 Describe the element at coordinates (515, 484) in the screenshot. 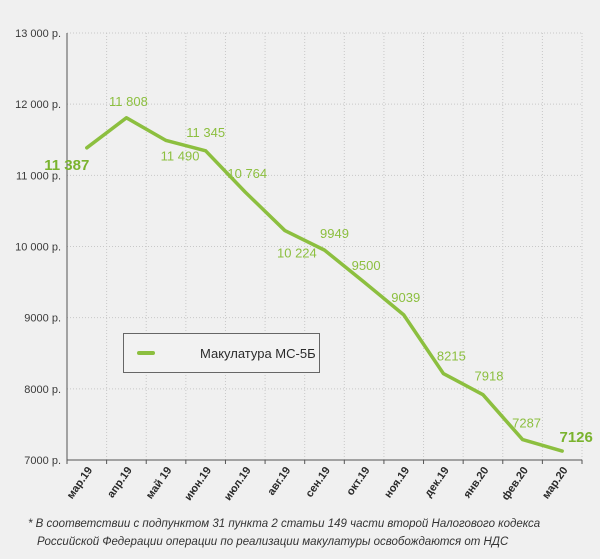

I see `x-tick-label: фев.20` at that location.